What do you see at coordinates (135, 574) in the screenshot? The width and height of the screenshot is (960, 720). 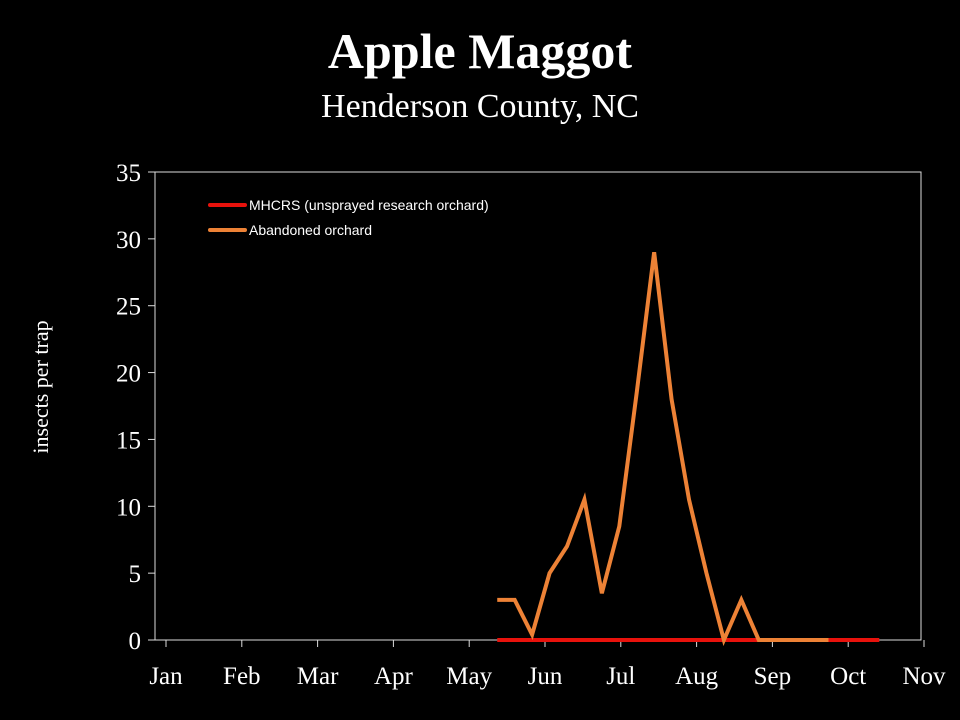 I see `y-tick-label: 5` at bounding box center [135, 574].